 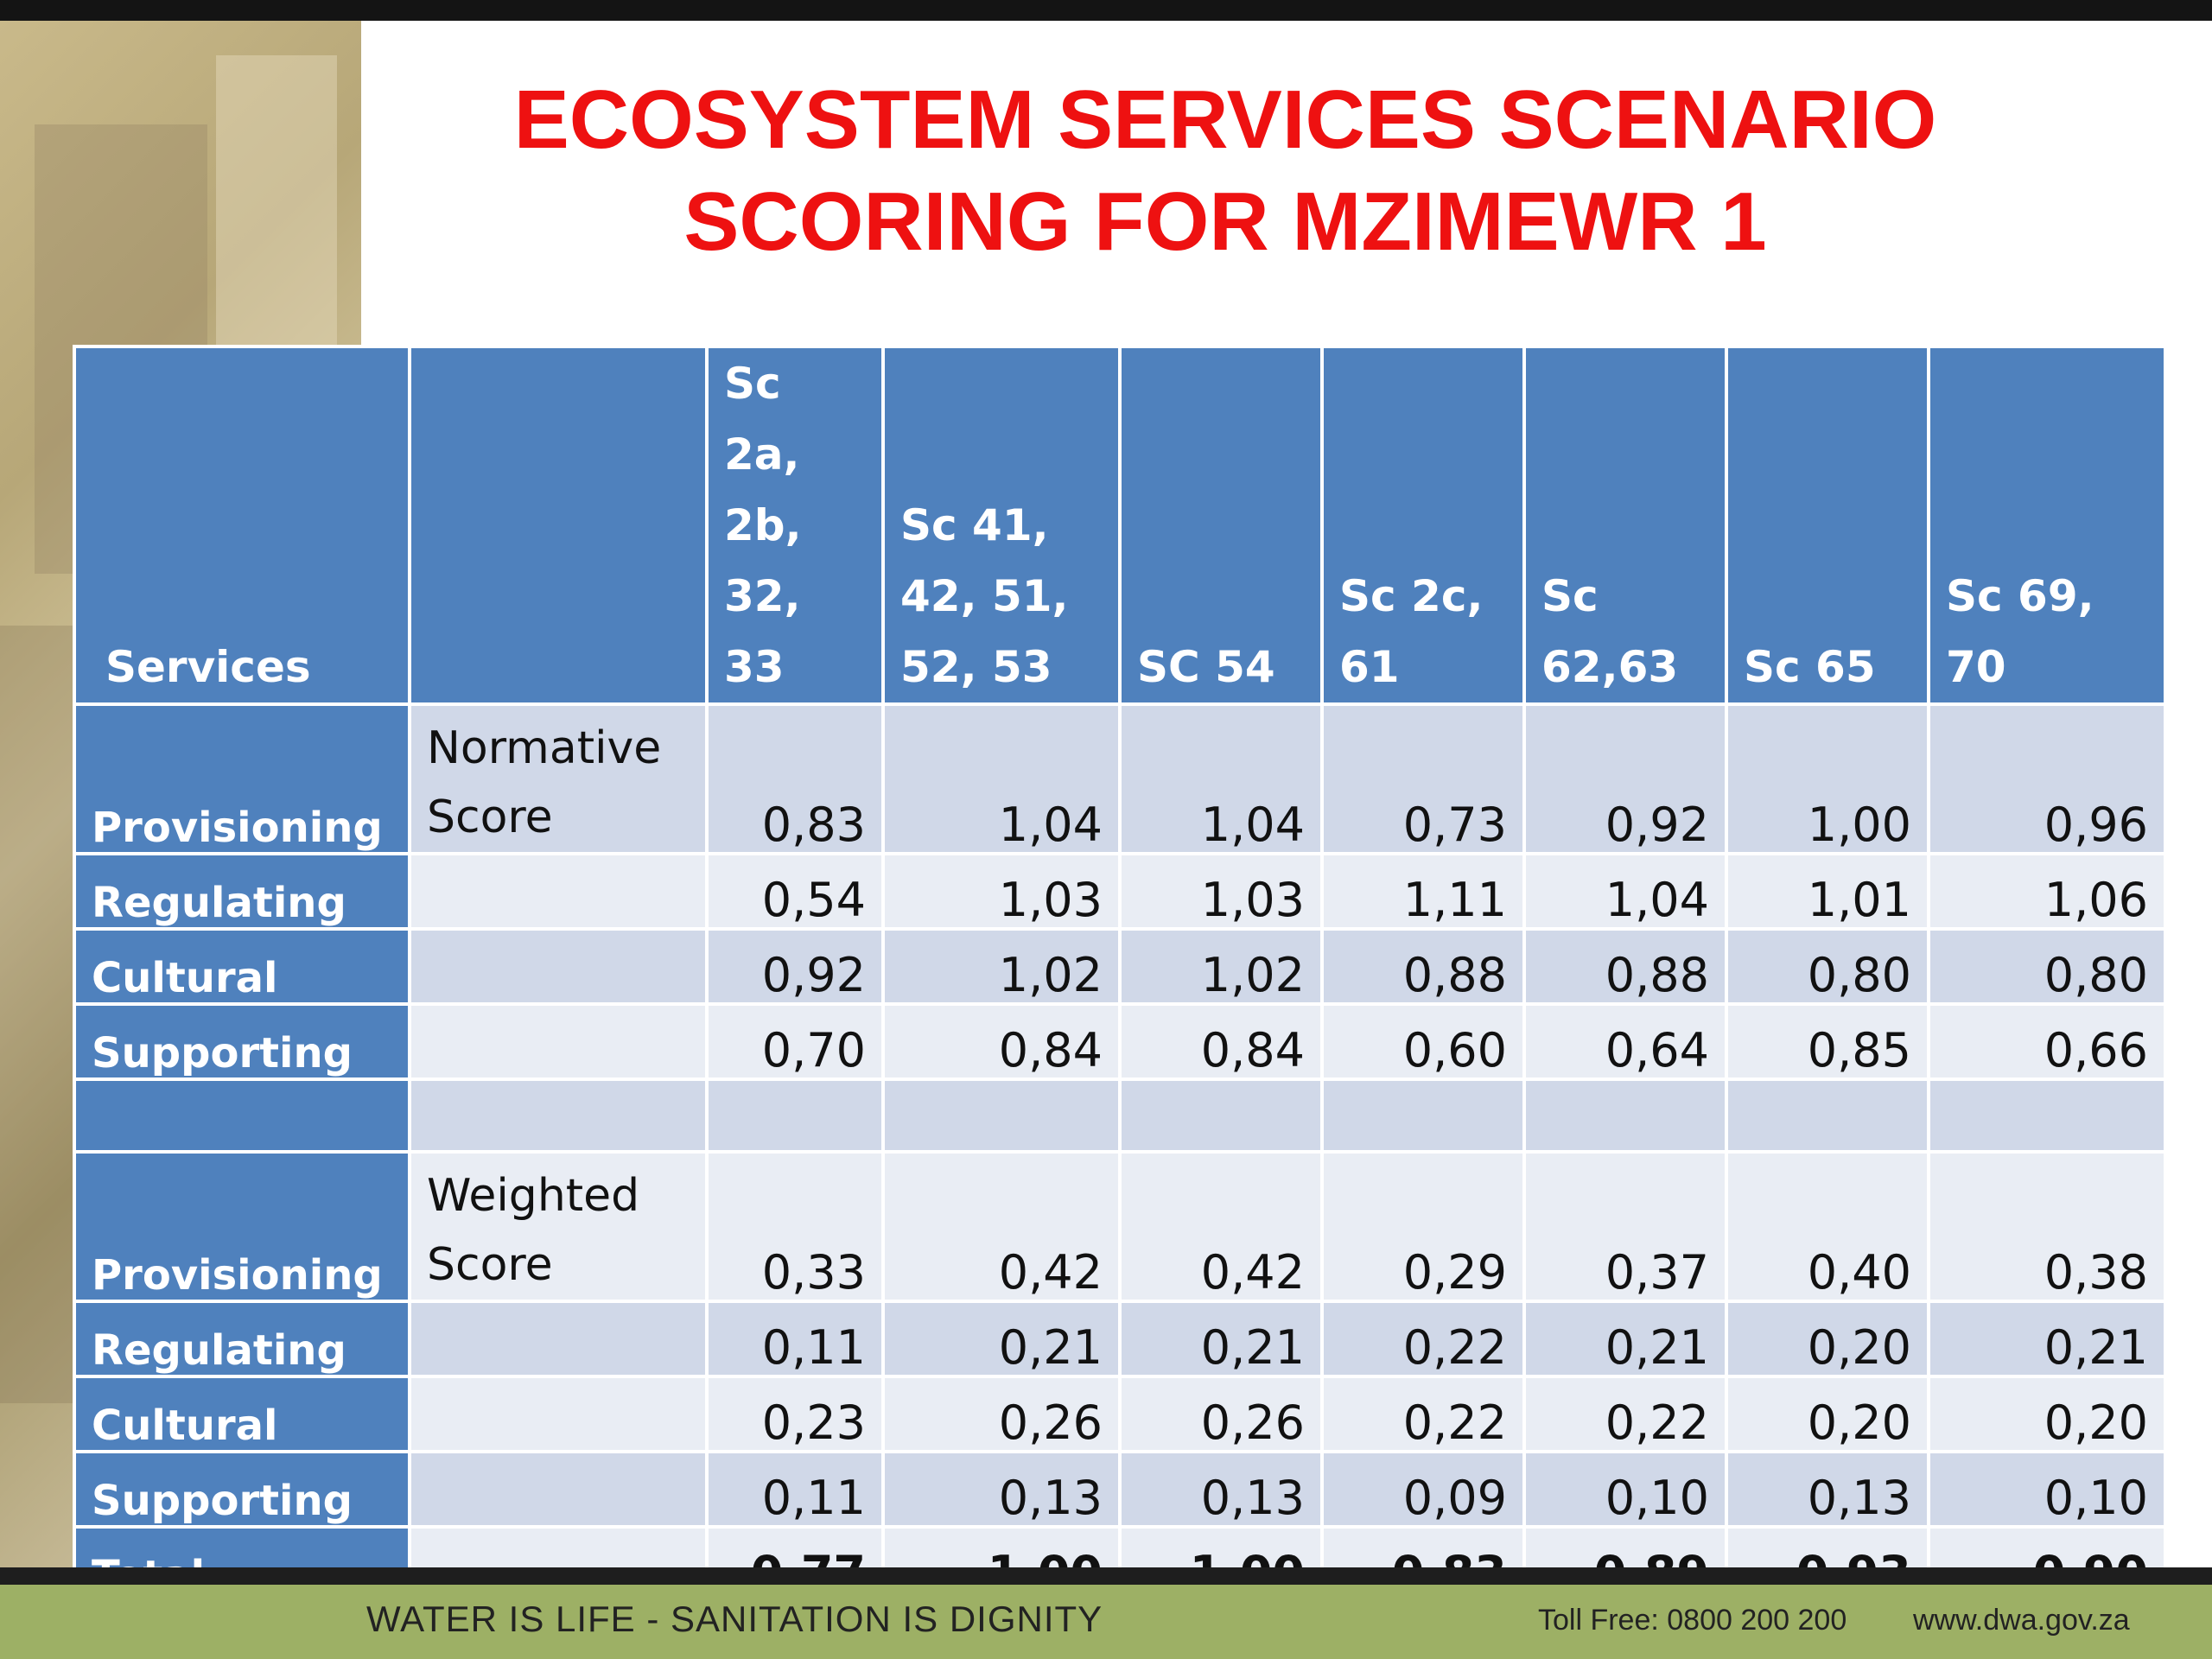 I want to click on score-cell: 1,11, so click(x=1423, y=891).